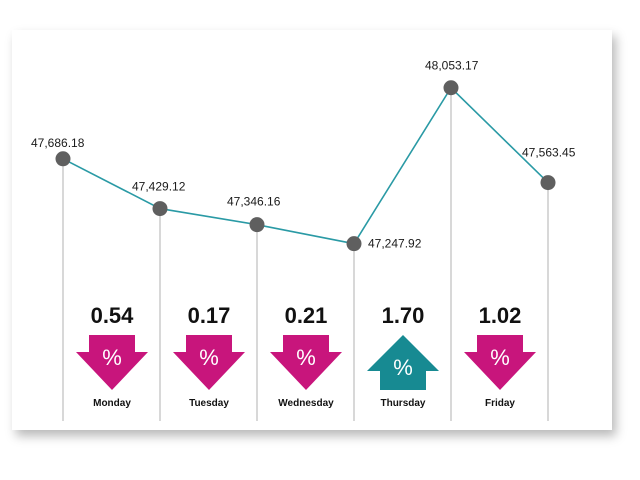  I want to click on percent-change-label: 0.17, so click(209, 315).